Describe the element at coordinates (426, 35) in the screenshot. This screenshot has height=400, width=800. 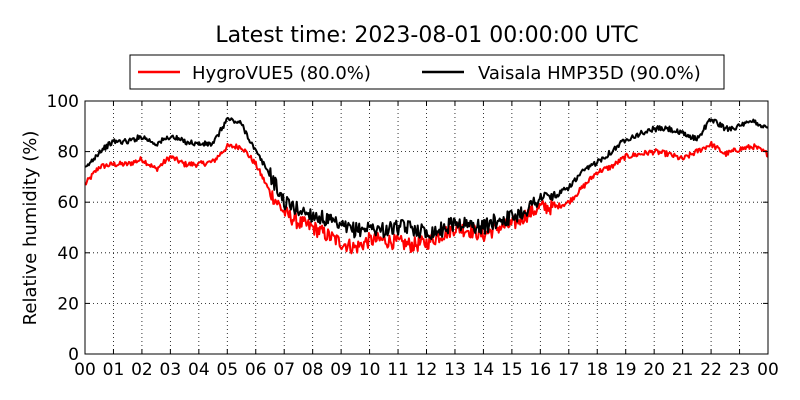
I see `chart-title: Latest time: 2023-08-01 00:00:00 UTC` at that location.